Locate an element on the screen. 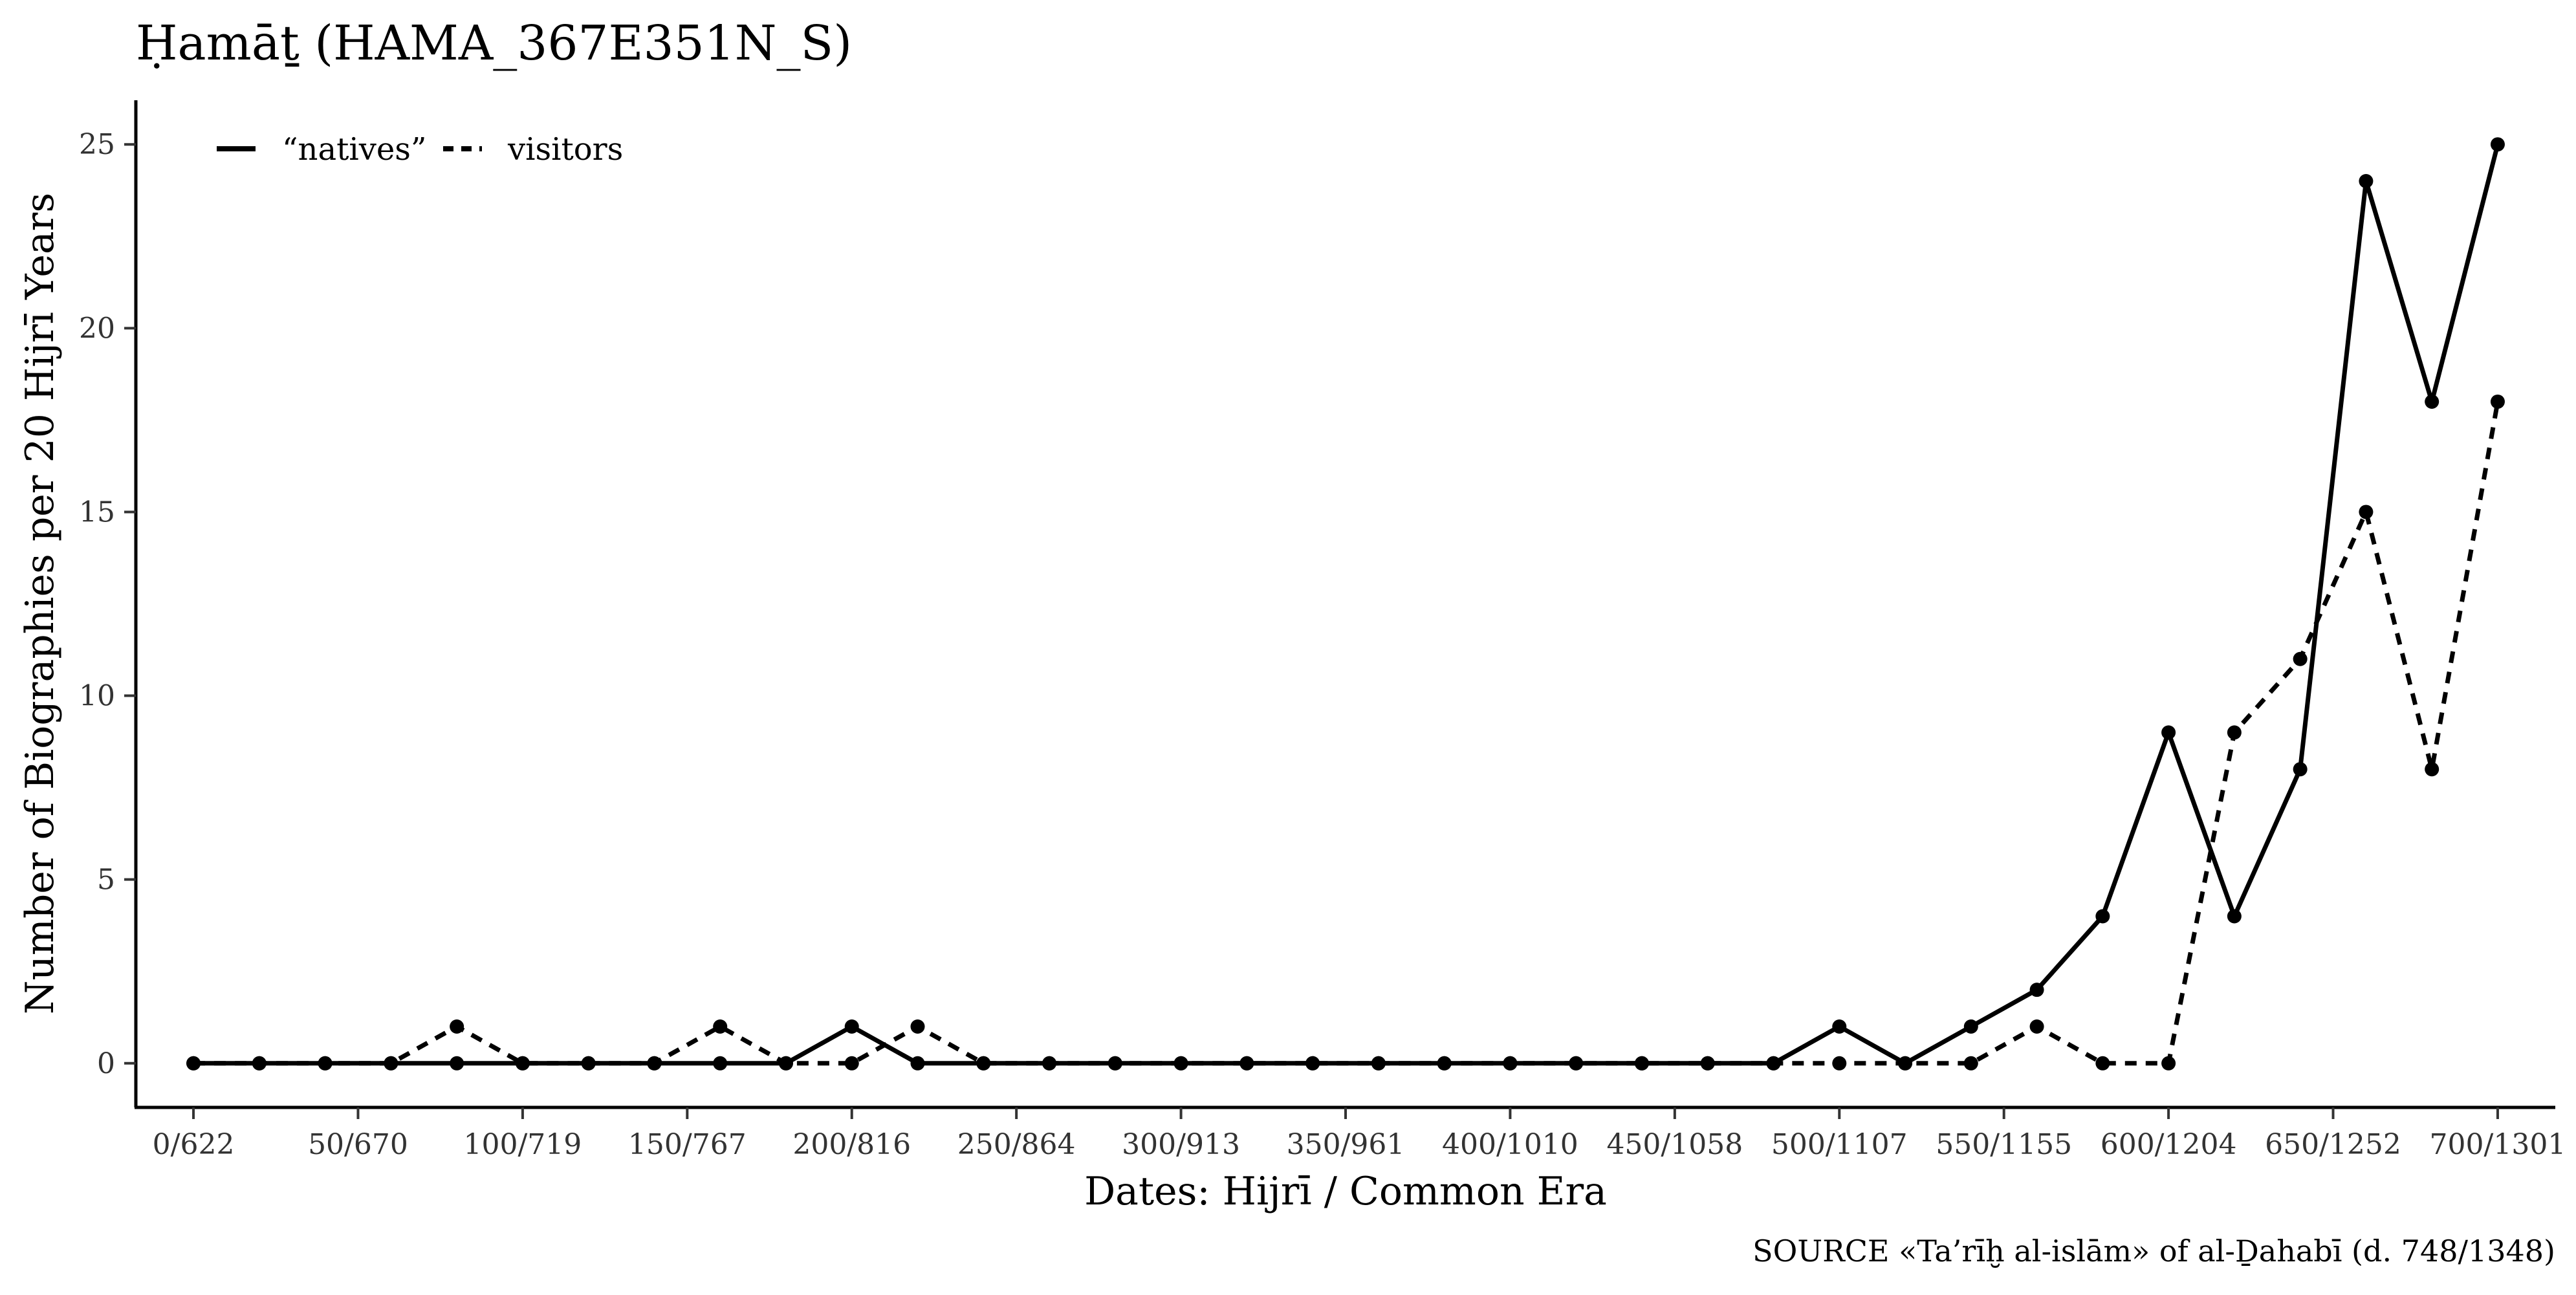  x-tick-label: 150/767 is located at coordinates (687, 1144).